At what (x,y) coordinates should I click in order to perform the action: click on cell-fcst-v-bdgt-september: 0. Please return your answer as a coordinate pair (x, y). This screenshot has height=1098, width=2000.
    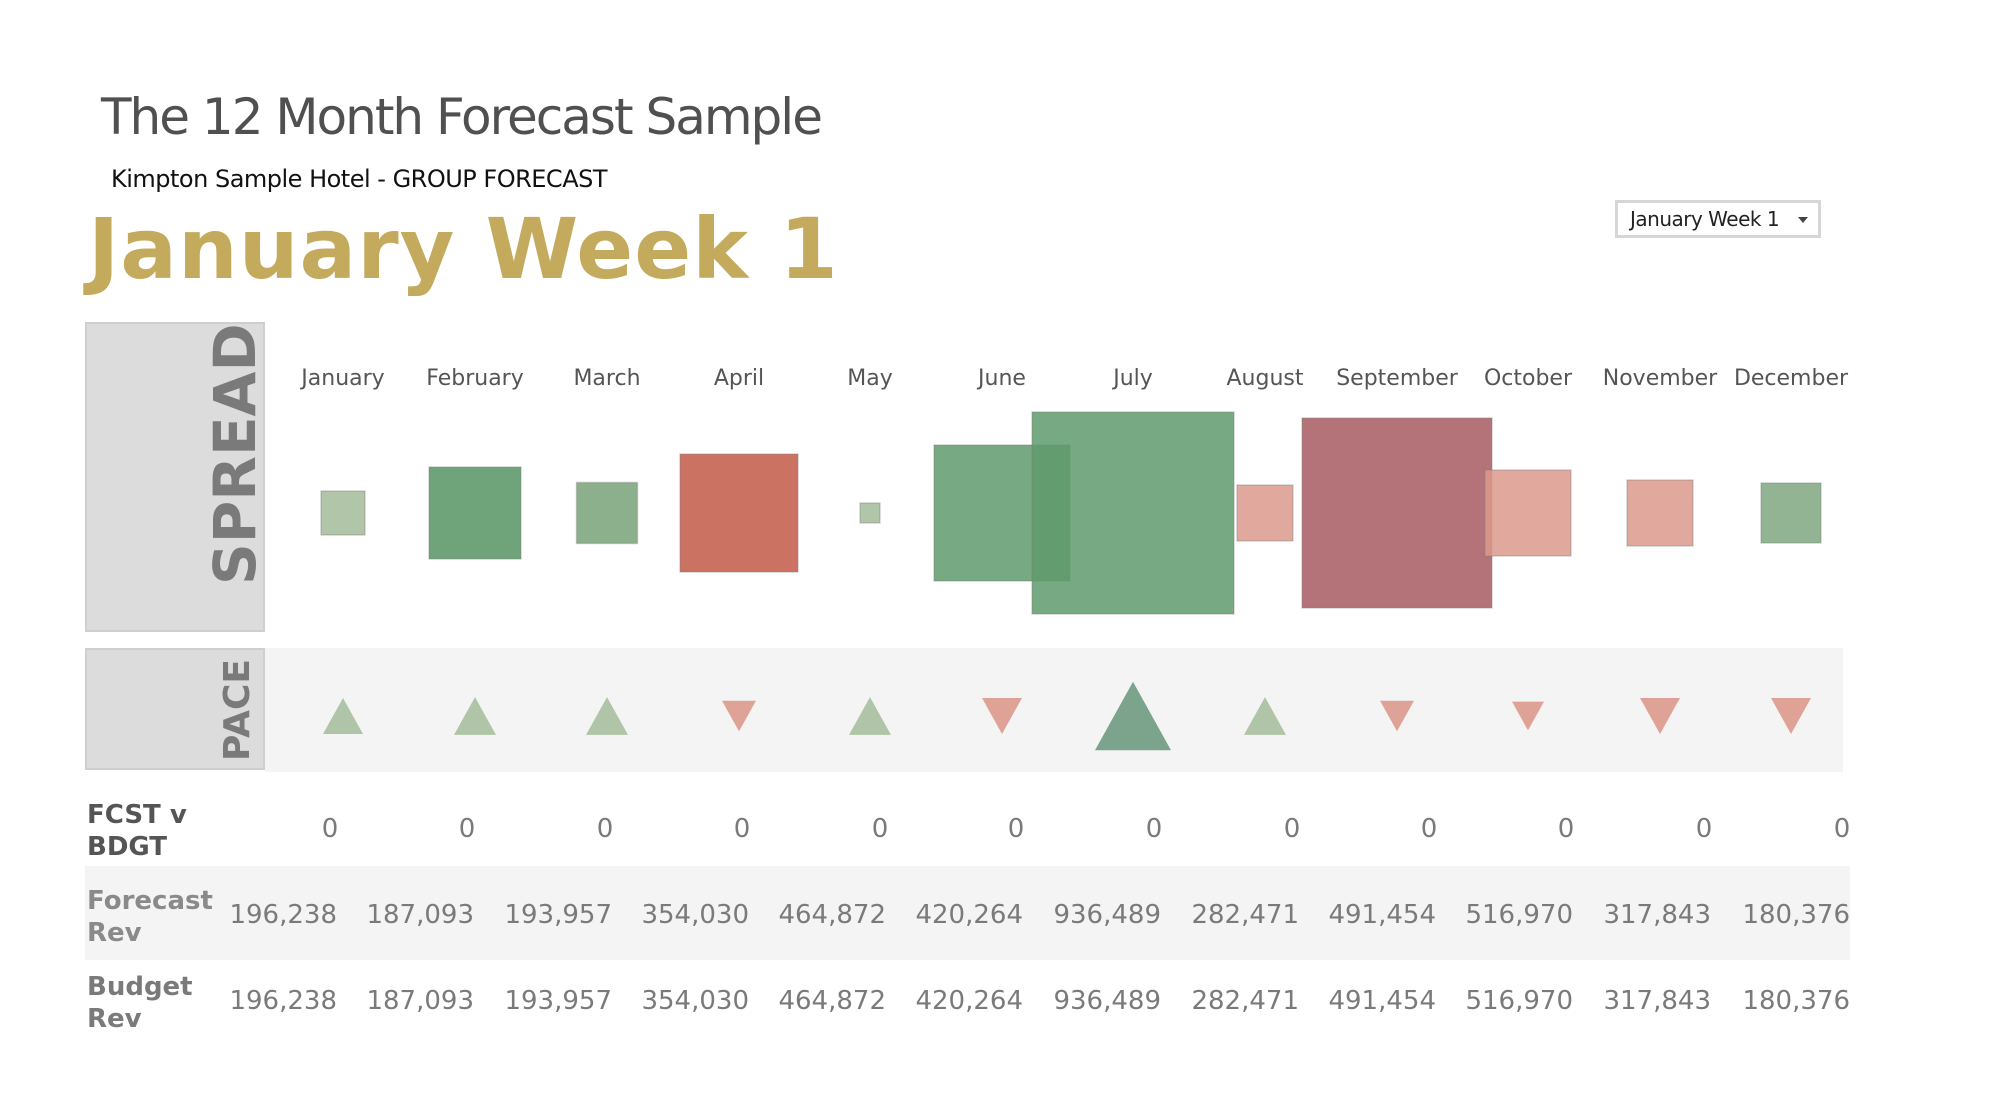
    Looking at the image, I should click on (1429, 829).